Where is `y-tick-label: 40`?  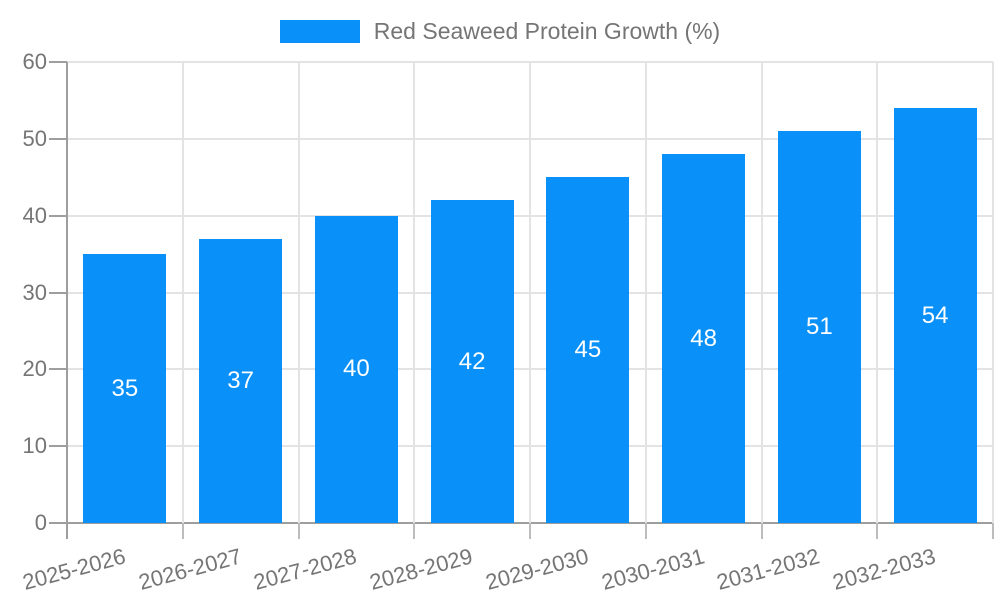 y-tick-label: 40 is located at coordinates (34, 215).